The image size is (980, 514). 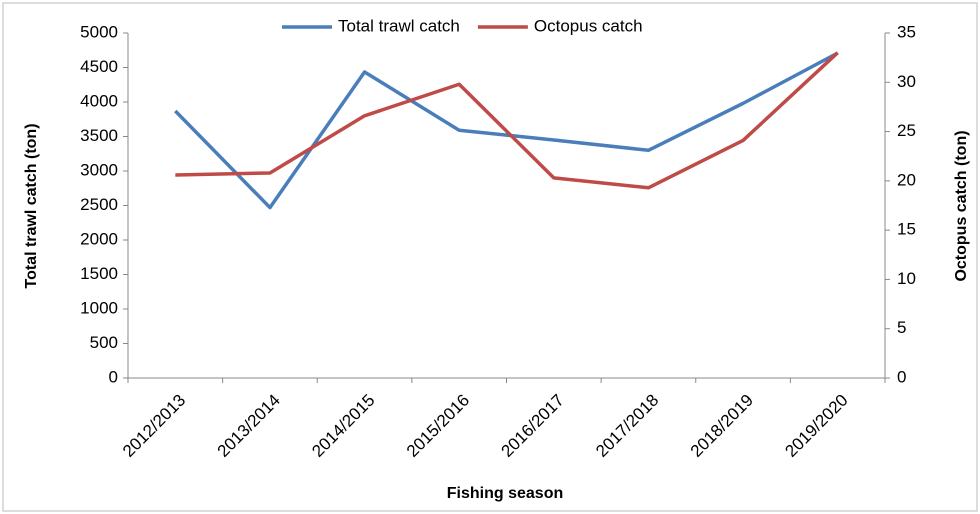 I want to click on y-tick-label: 4500, so click(x=99, y=66).